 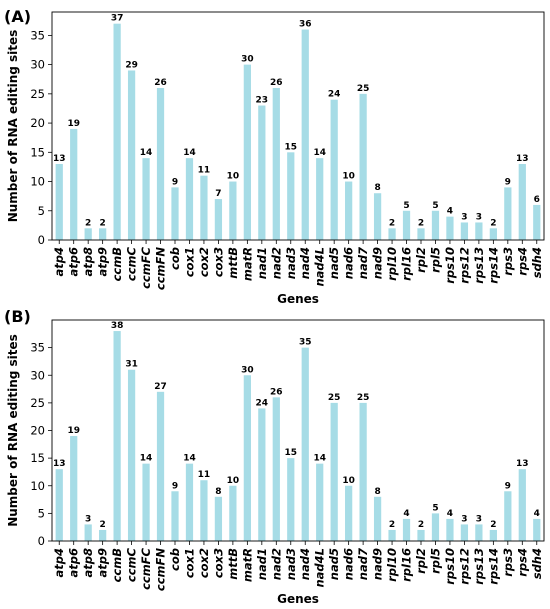 What do you see at coordinates (88, 532) in the screenshot?
I see `bar-atp8` at bounding box center [88, 532].